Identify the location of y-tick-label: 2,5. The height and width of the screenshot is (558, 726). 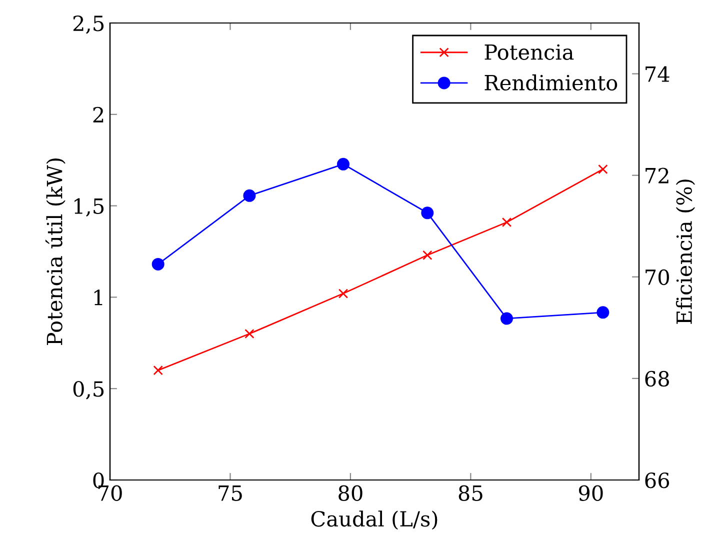
(88, 24).